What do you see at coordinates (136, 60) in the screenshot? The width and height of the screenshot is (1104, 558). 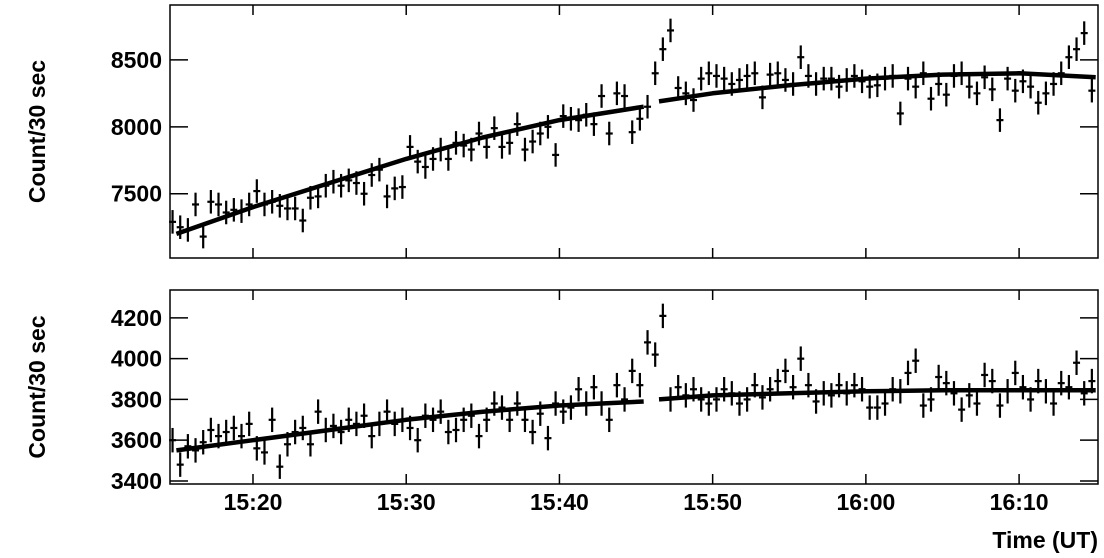 I see `y-tick-label: 8500` at bounding box center [136, 60].